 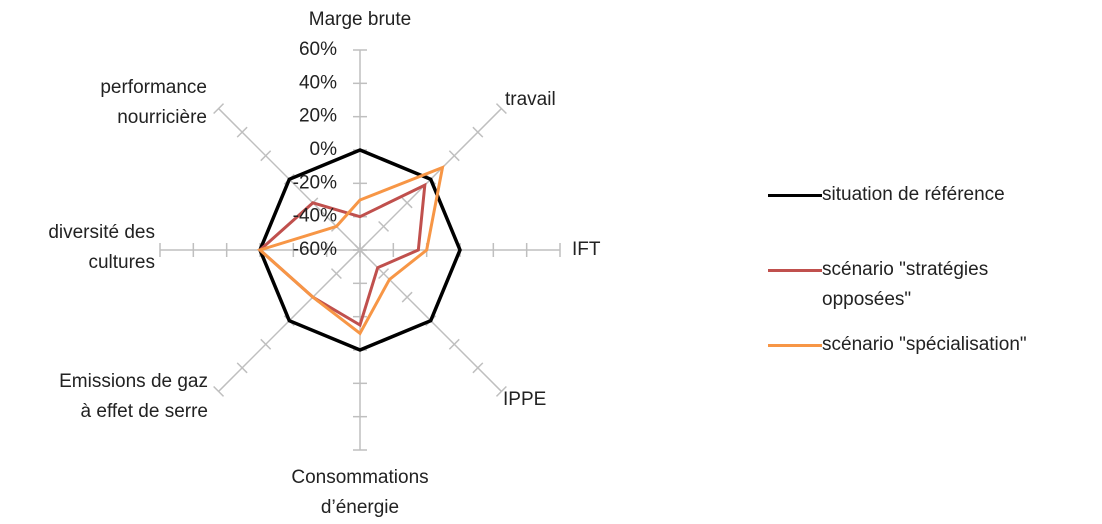 I want to click on legend-label: scénario "stratégies opposées", so click(x=905, y=284).